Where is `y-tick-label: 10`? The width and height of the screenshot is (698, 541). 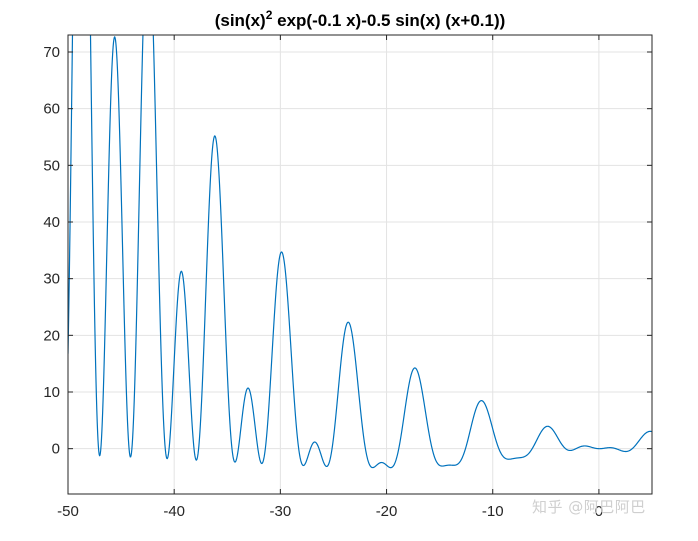
y-tick-label: 10 is located at coordinates (51, 392).